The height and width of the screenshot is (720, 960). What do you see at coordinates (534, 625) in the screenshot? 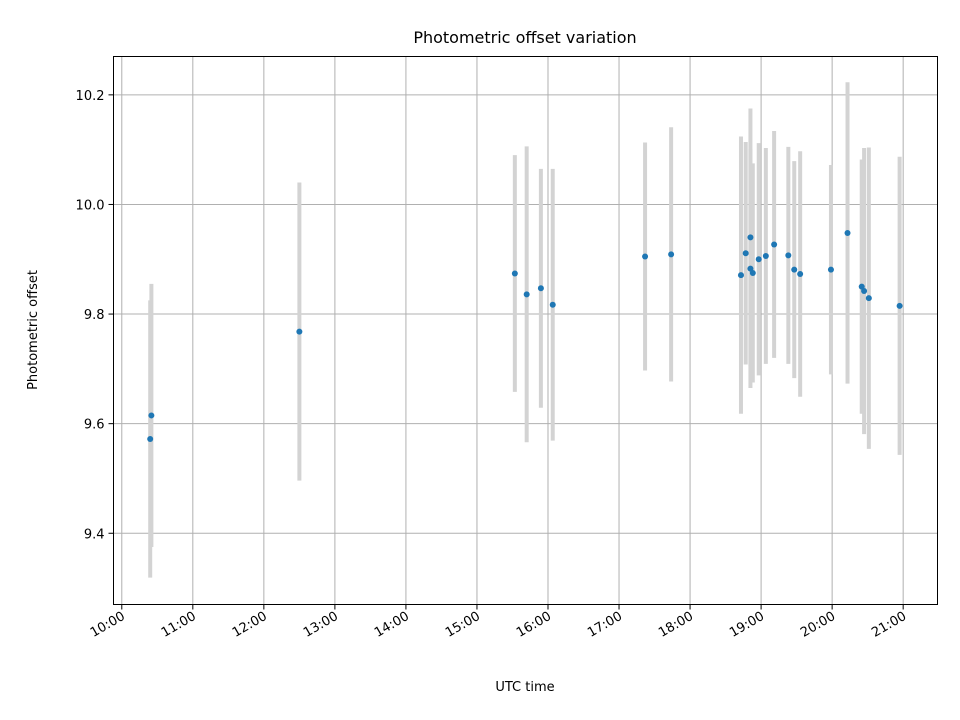
I see `x-tick-label: 16:00` at bounding box center [534, 625].